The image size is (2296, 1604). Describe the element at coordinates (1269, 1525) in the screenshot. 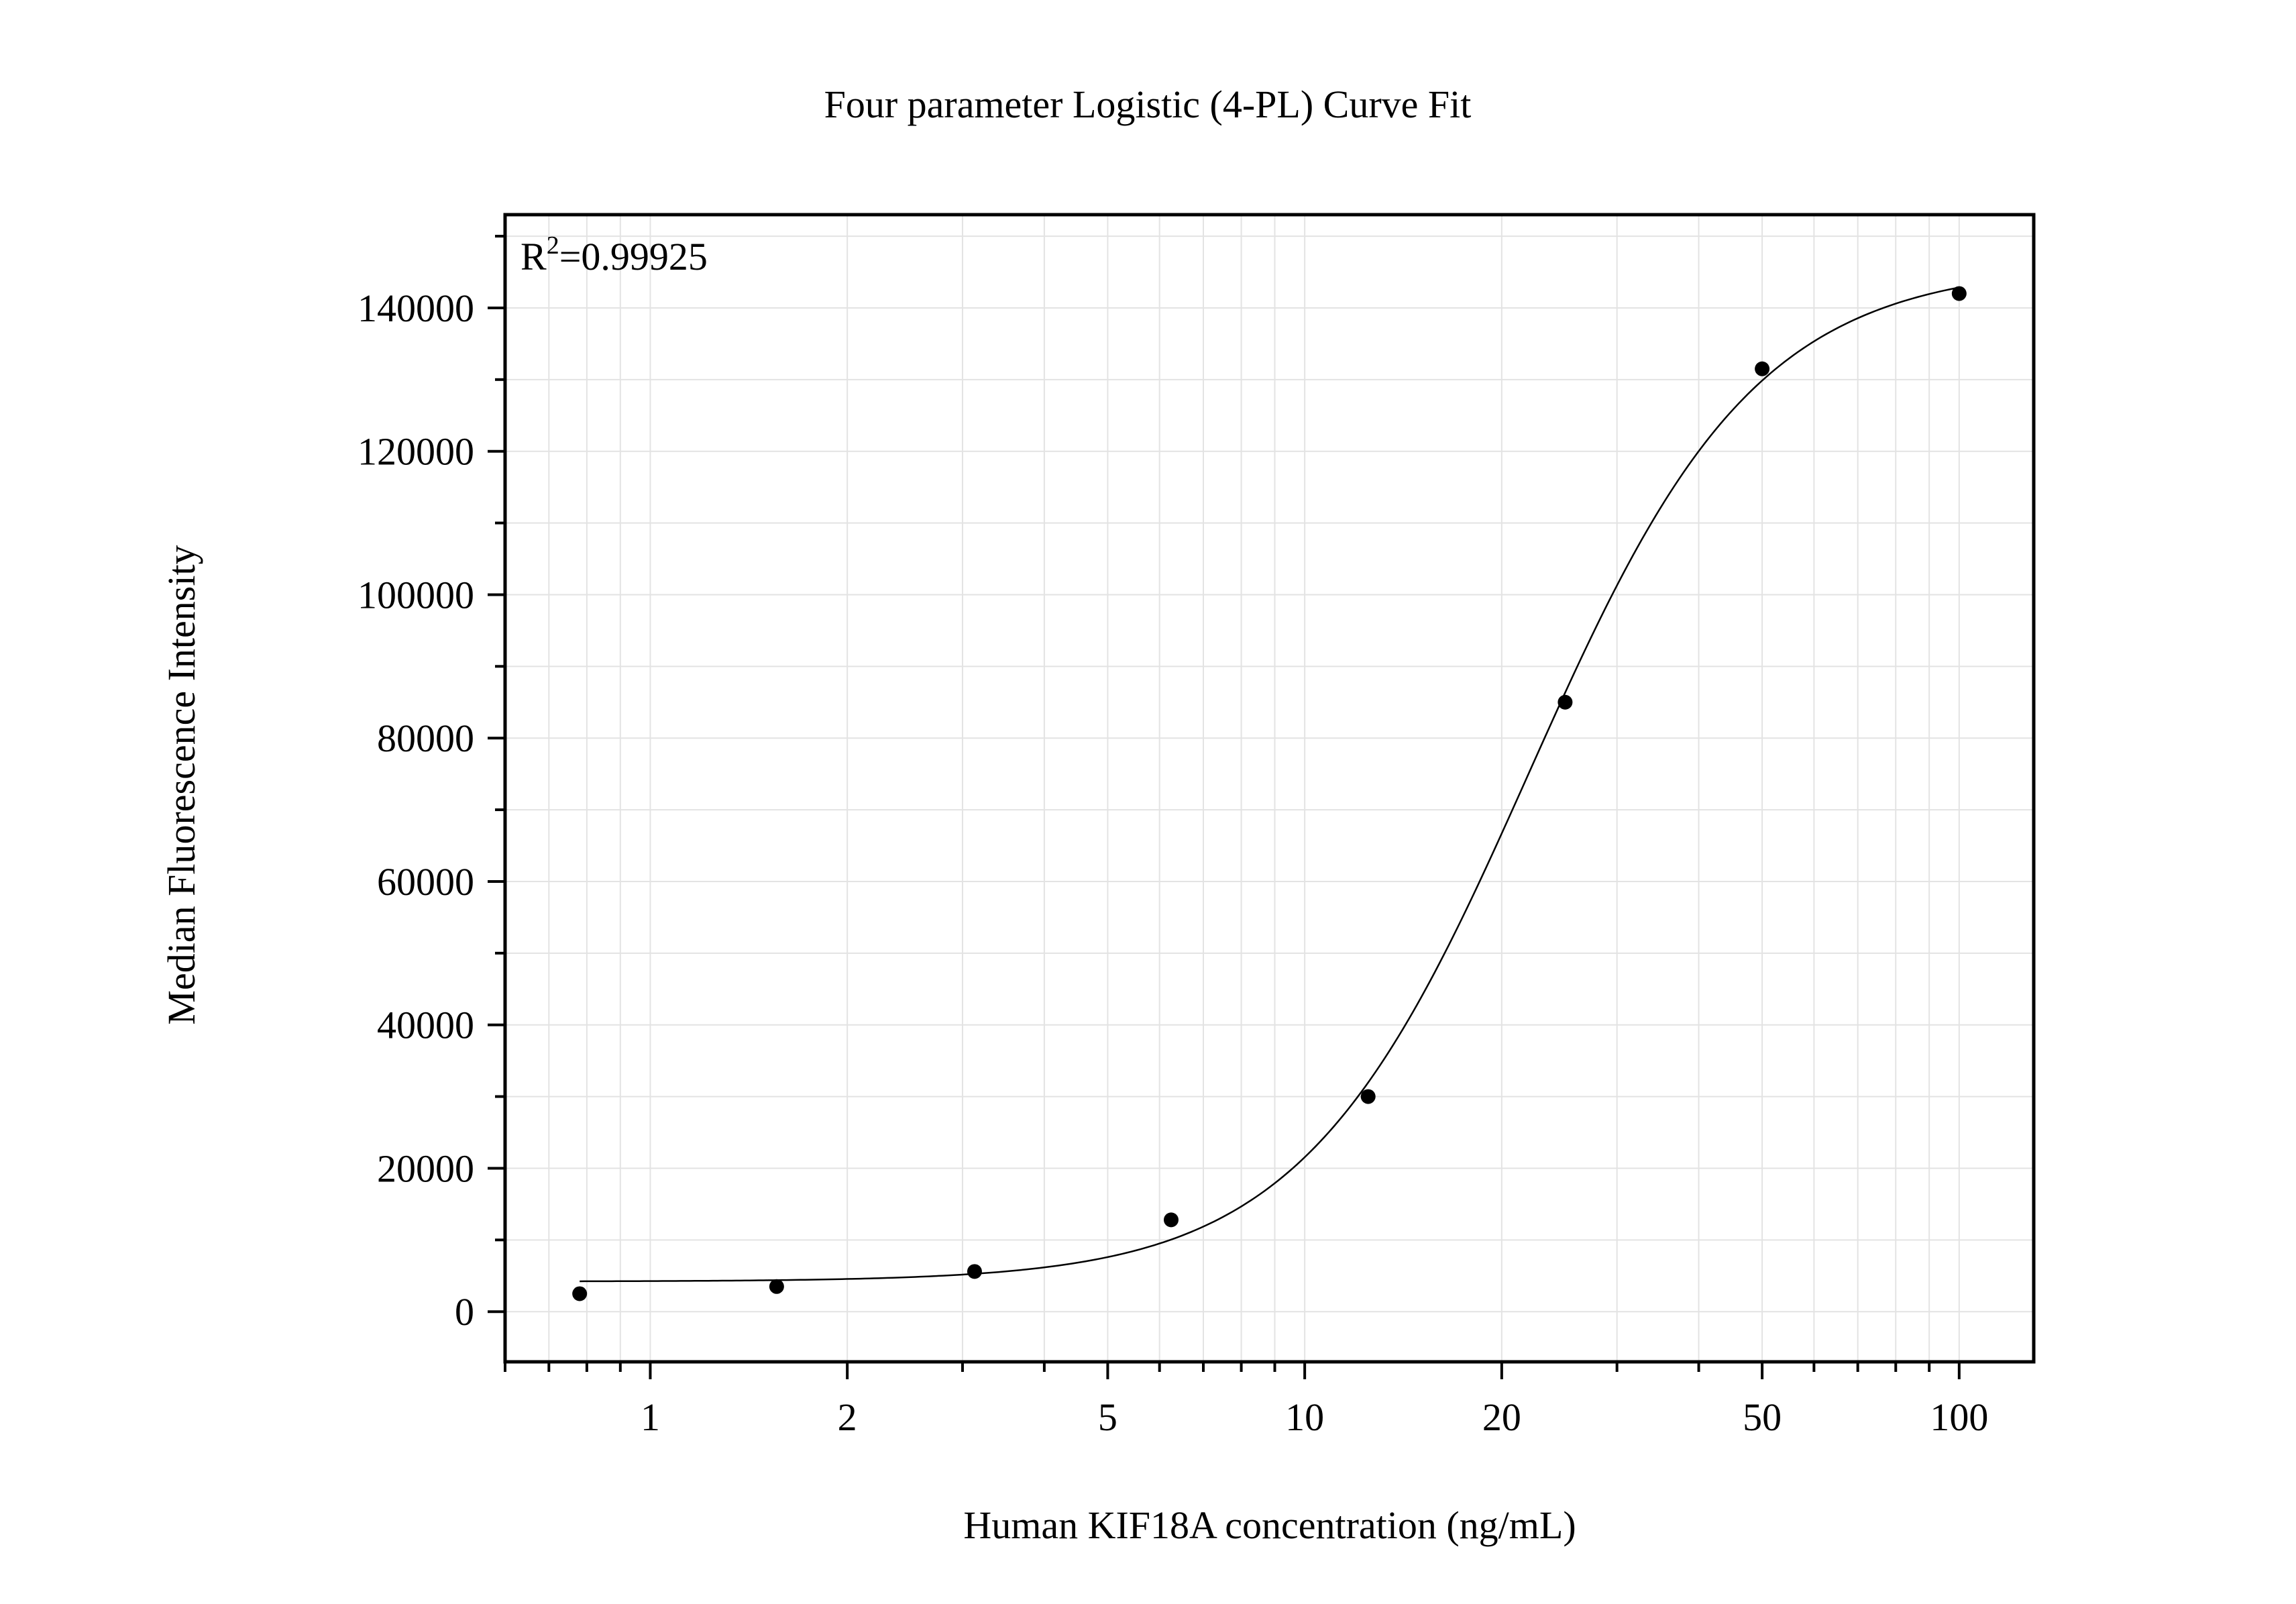

I see `x-axis-label: Human KIF18A concentration (ng/mL)` at that location.